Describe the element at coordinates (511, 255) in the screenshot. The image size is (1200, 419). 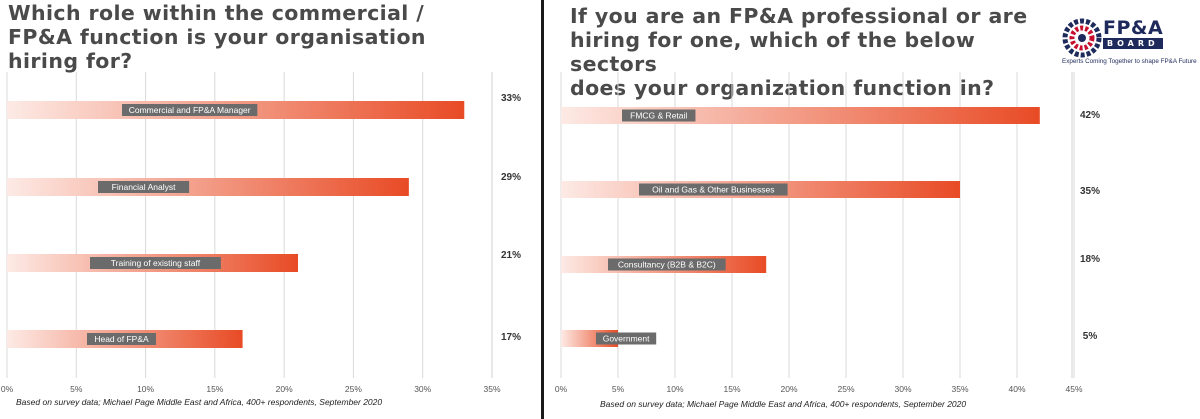
I see `value-label: 21%` at that location.